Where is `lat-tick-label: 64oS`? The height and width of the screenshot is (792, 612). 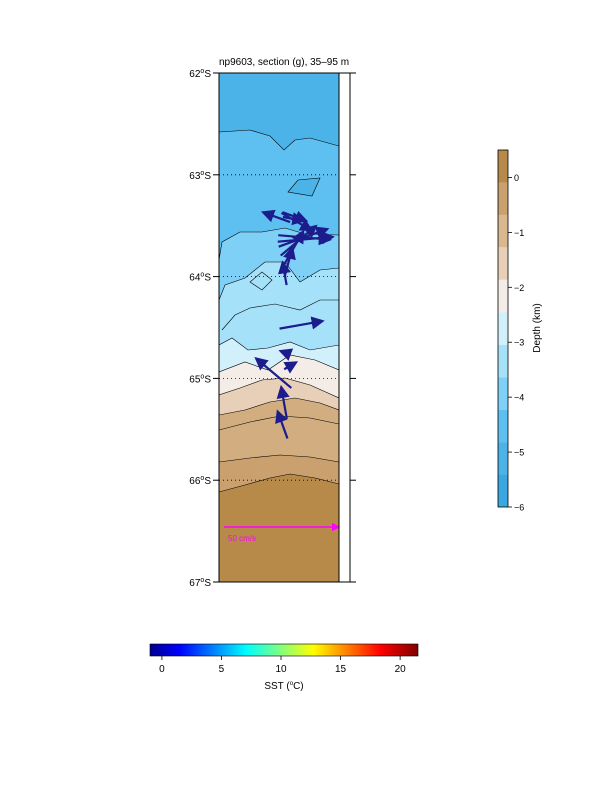 lat-tick-label: 64oS is located at coordinates (200, 278).